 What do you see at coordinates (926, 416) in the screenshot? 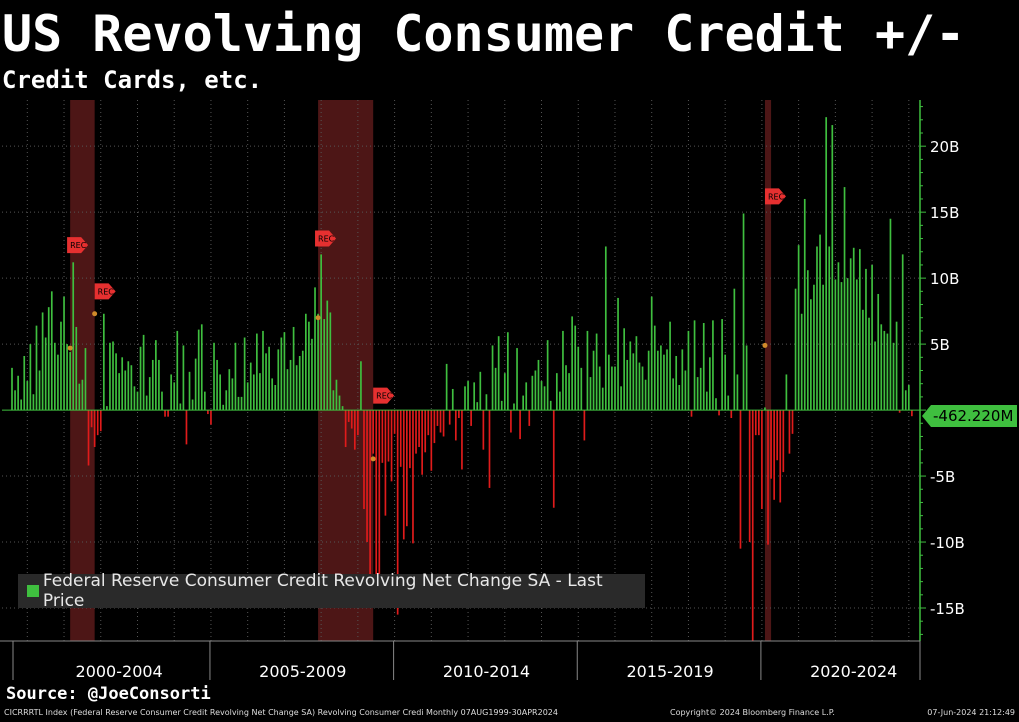
I see `last-price-pointer` at bounding box center [926, 416].